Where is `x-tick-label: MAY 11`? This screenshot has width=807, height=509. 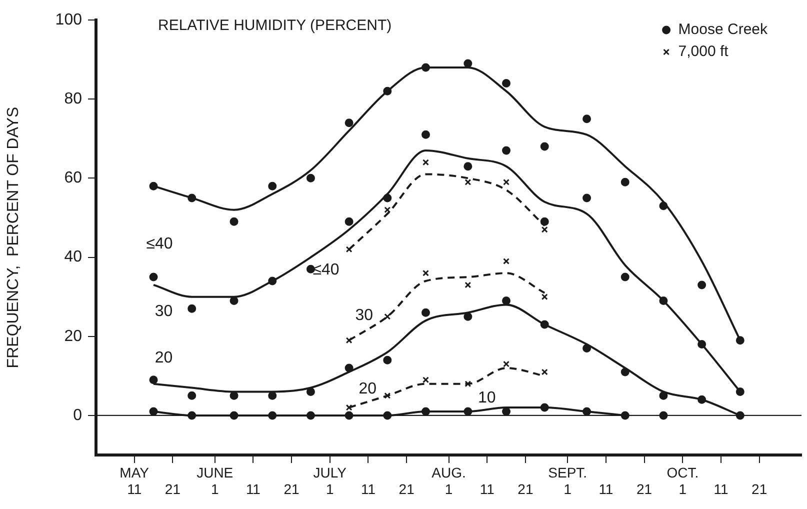 x-tick-label: MAY 11 is located at coordinates (135, 481).